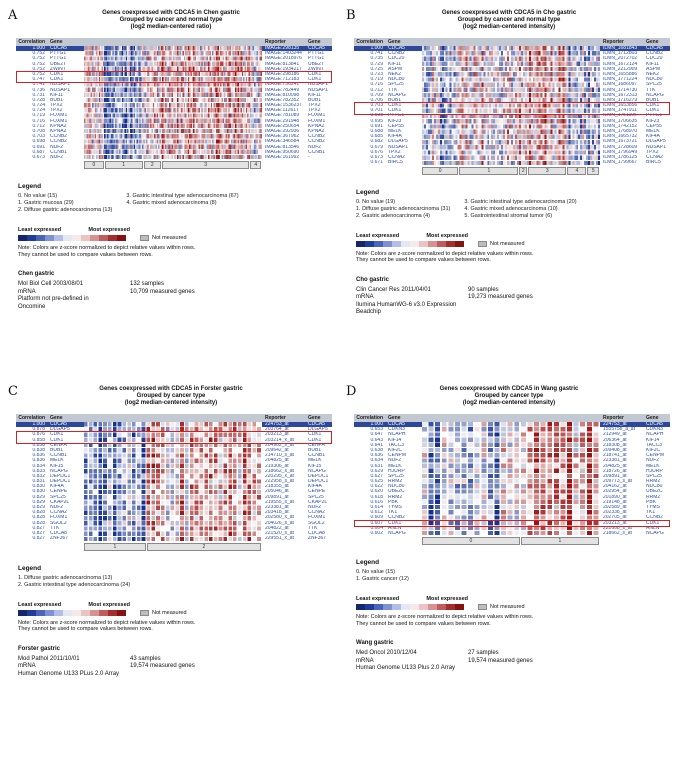  What do you see at coordinates (275, 418) in the screenshot?
I see `header-cell: Reporter` at bounding box center [275, 418].